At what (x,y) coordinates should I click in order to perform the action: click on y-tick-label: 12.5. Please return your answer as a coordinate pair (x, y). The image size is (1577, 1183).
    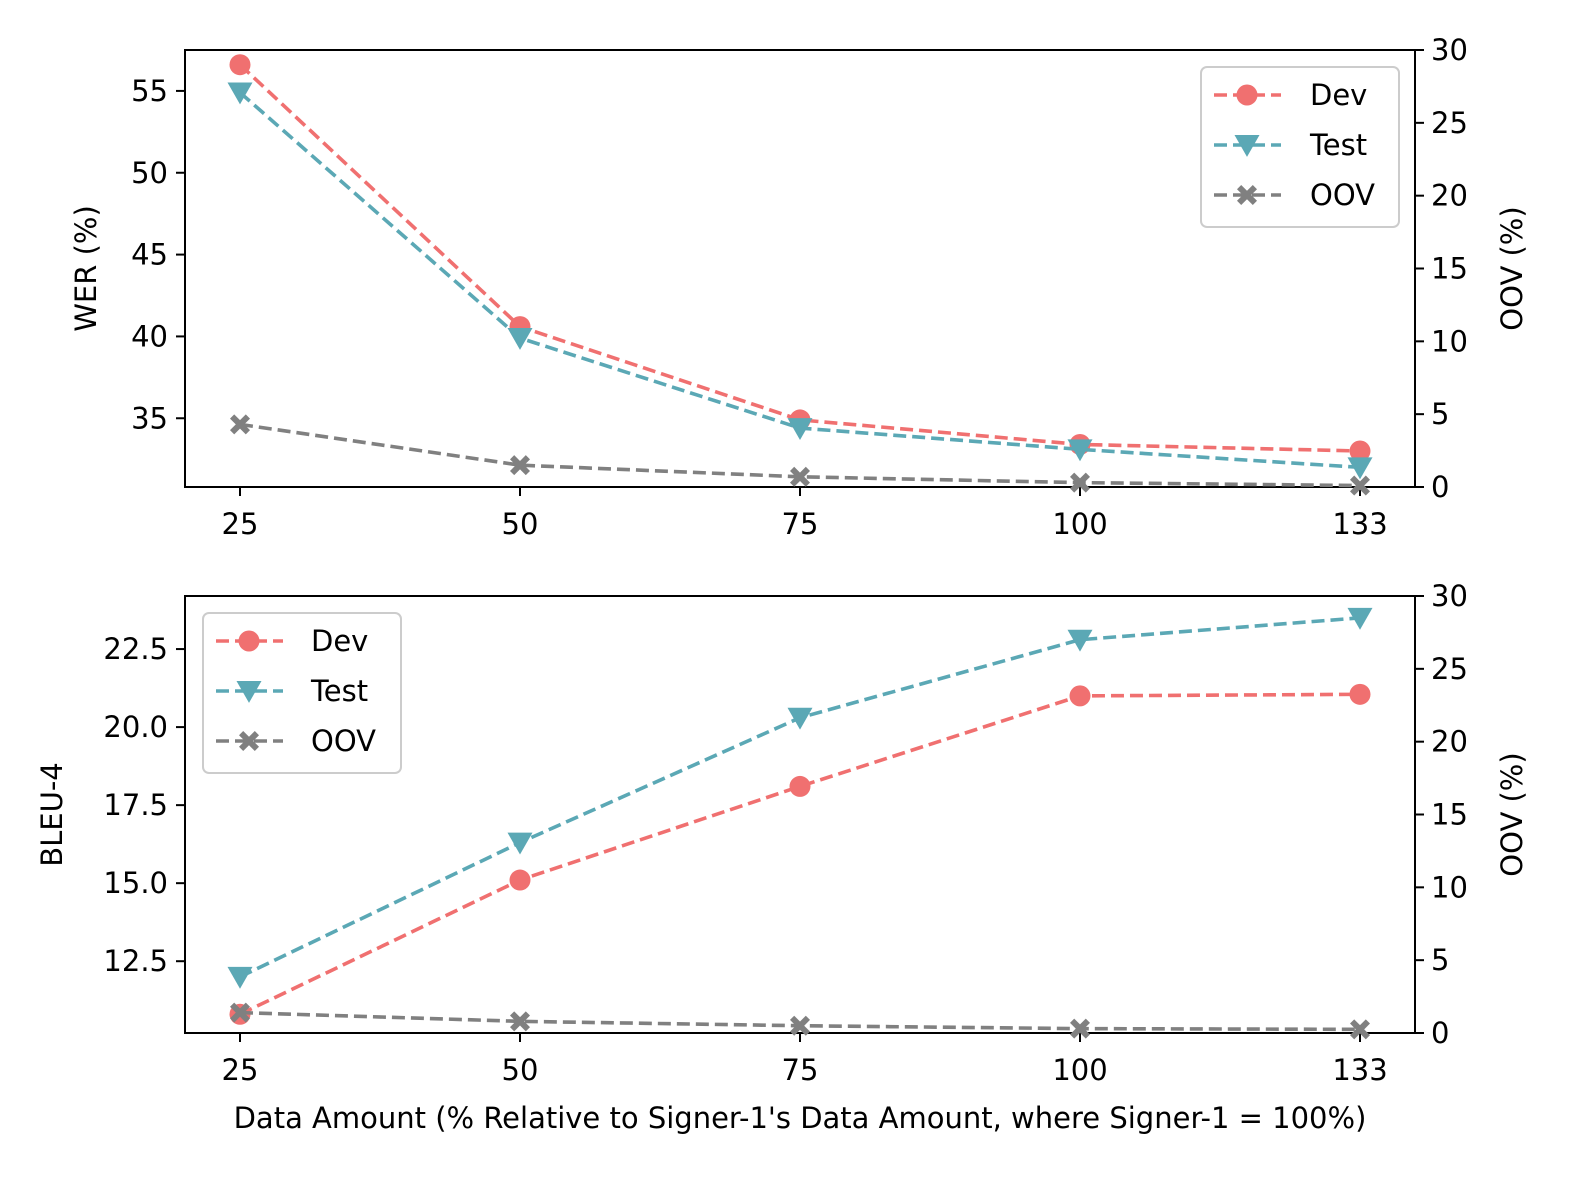
    Looking at the image, I should click on (135, 961).